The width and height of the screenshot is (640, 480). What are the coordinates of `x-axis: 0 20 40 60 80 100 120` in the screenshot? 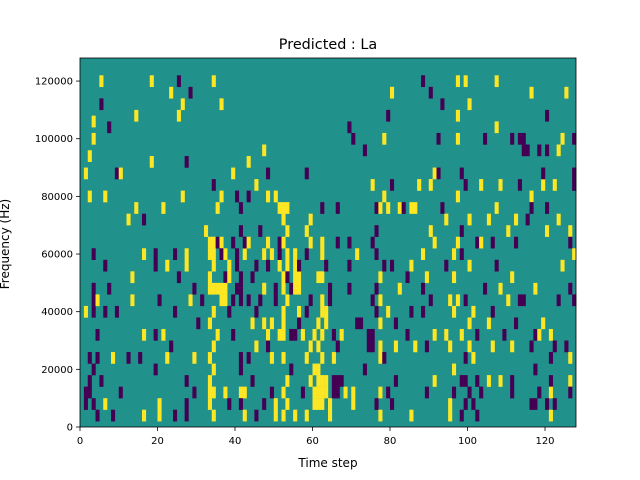 It's located at (316, 437).